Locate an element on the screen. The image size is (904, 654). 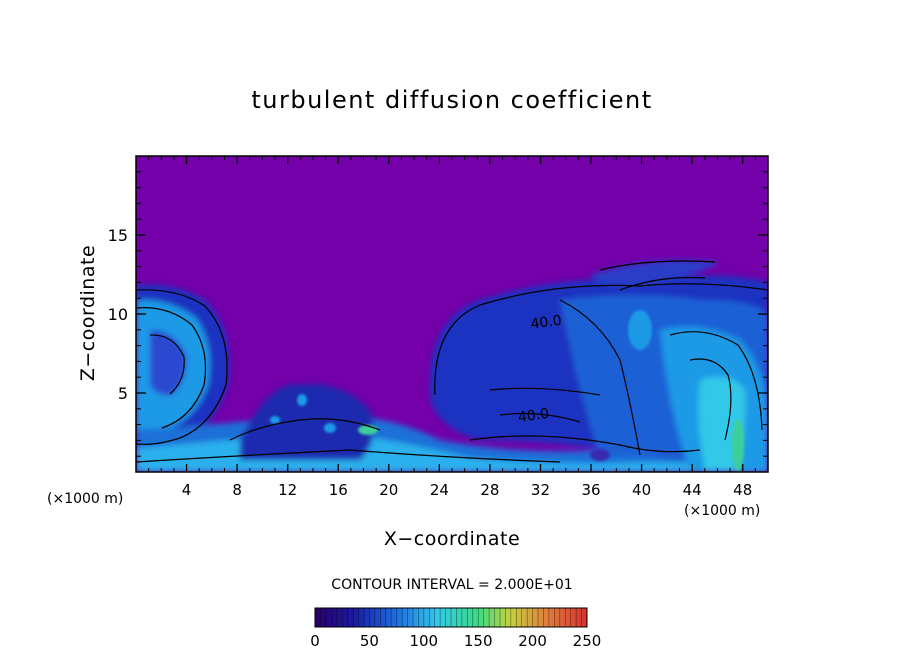
colorbar-labels: 0 50 100 150 200 250 is located at coordinates (455, 641).